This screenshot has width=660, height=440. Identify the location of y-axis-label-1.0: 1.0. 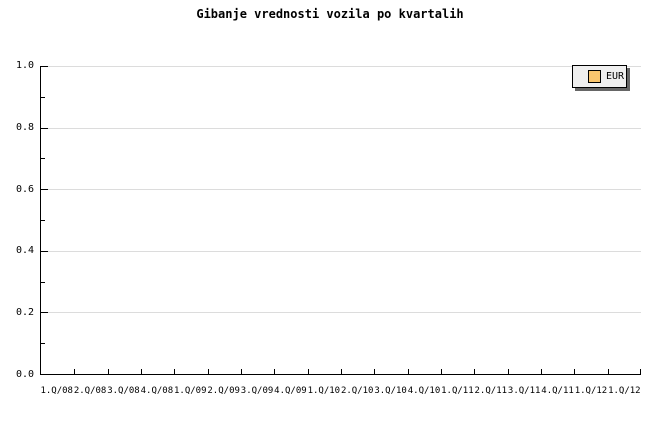
(24, 65).